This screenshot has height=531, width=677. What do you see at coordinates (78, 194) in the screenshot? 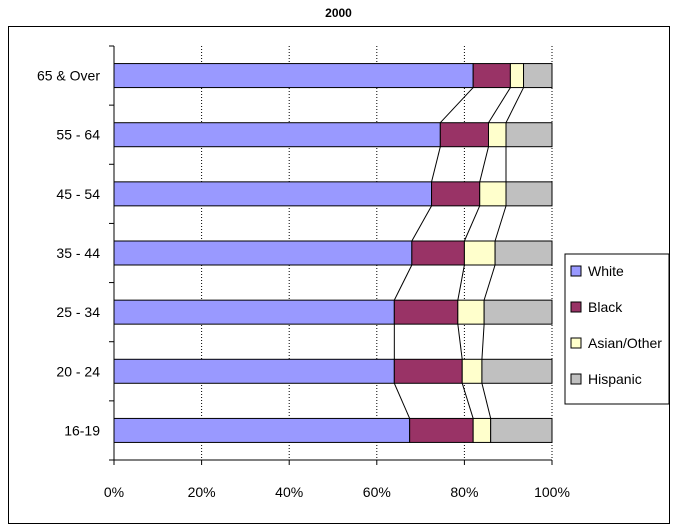
I see `y-tick-label: 45 - 54` at bounding box center [78, 194].